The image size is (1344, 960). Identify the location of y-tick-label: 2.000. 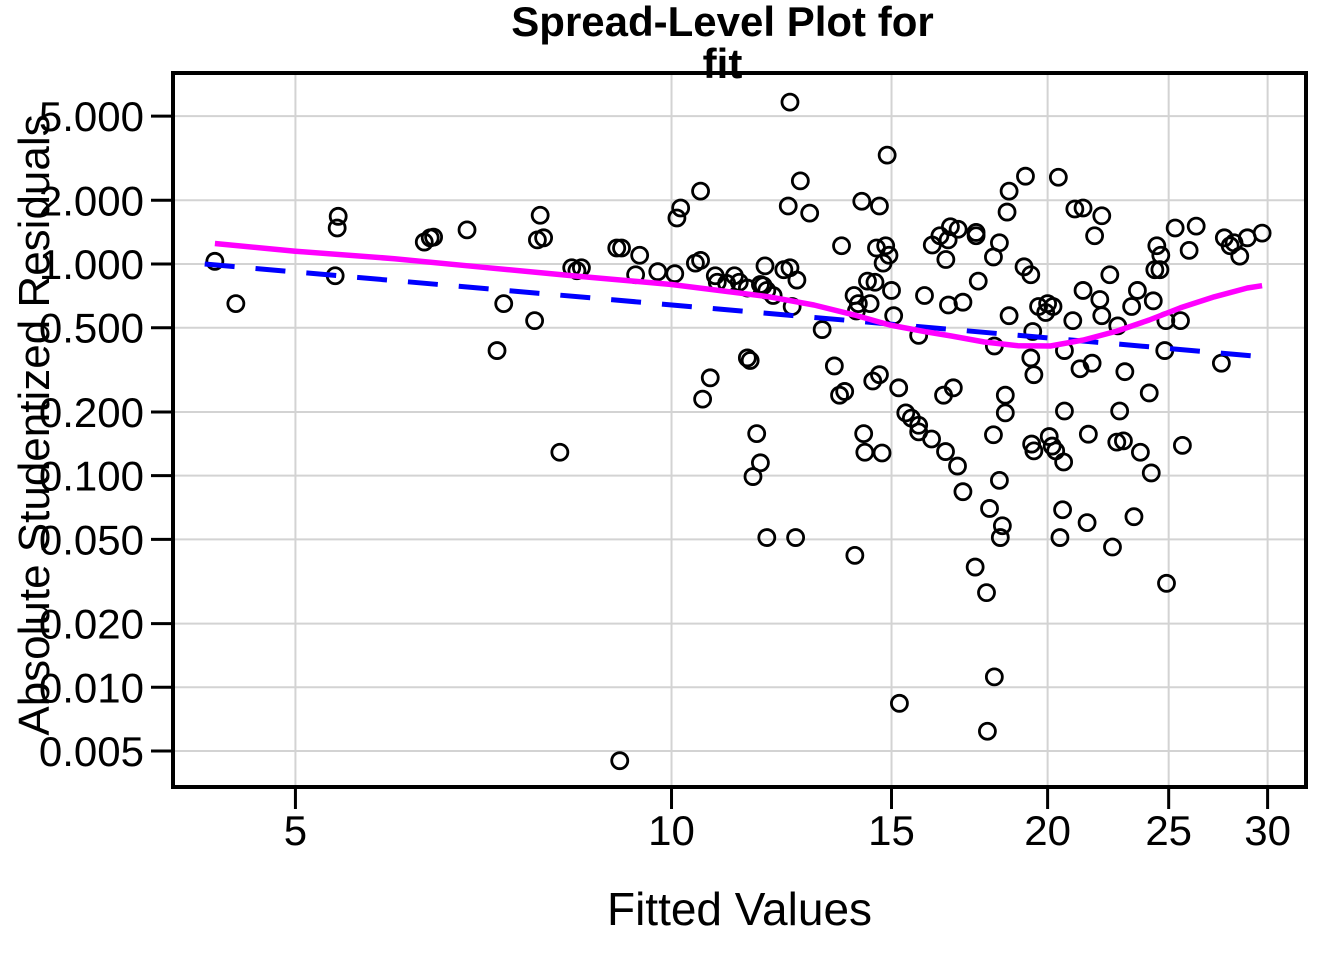
(91, 200).